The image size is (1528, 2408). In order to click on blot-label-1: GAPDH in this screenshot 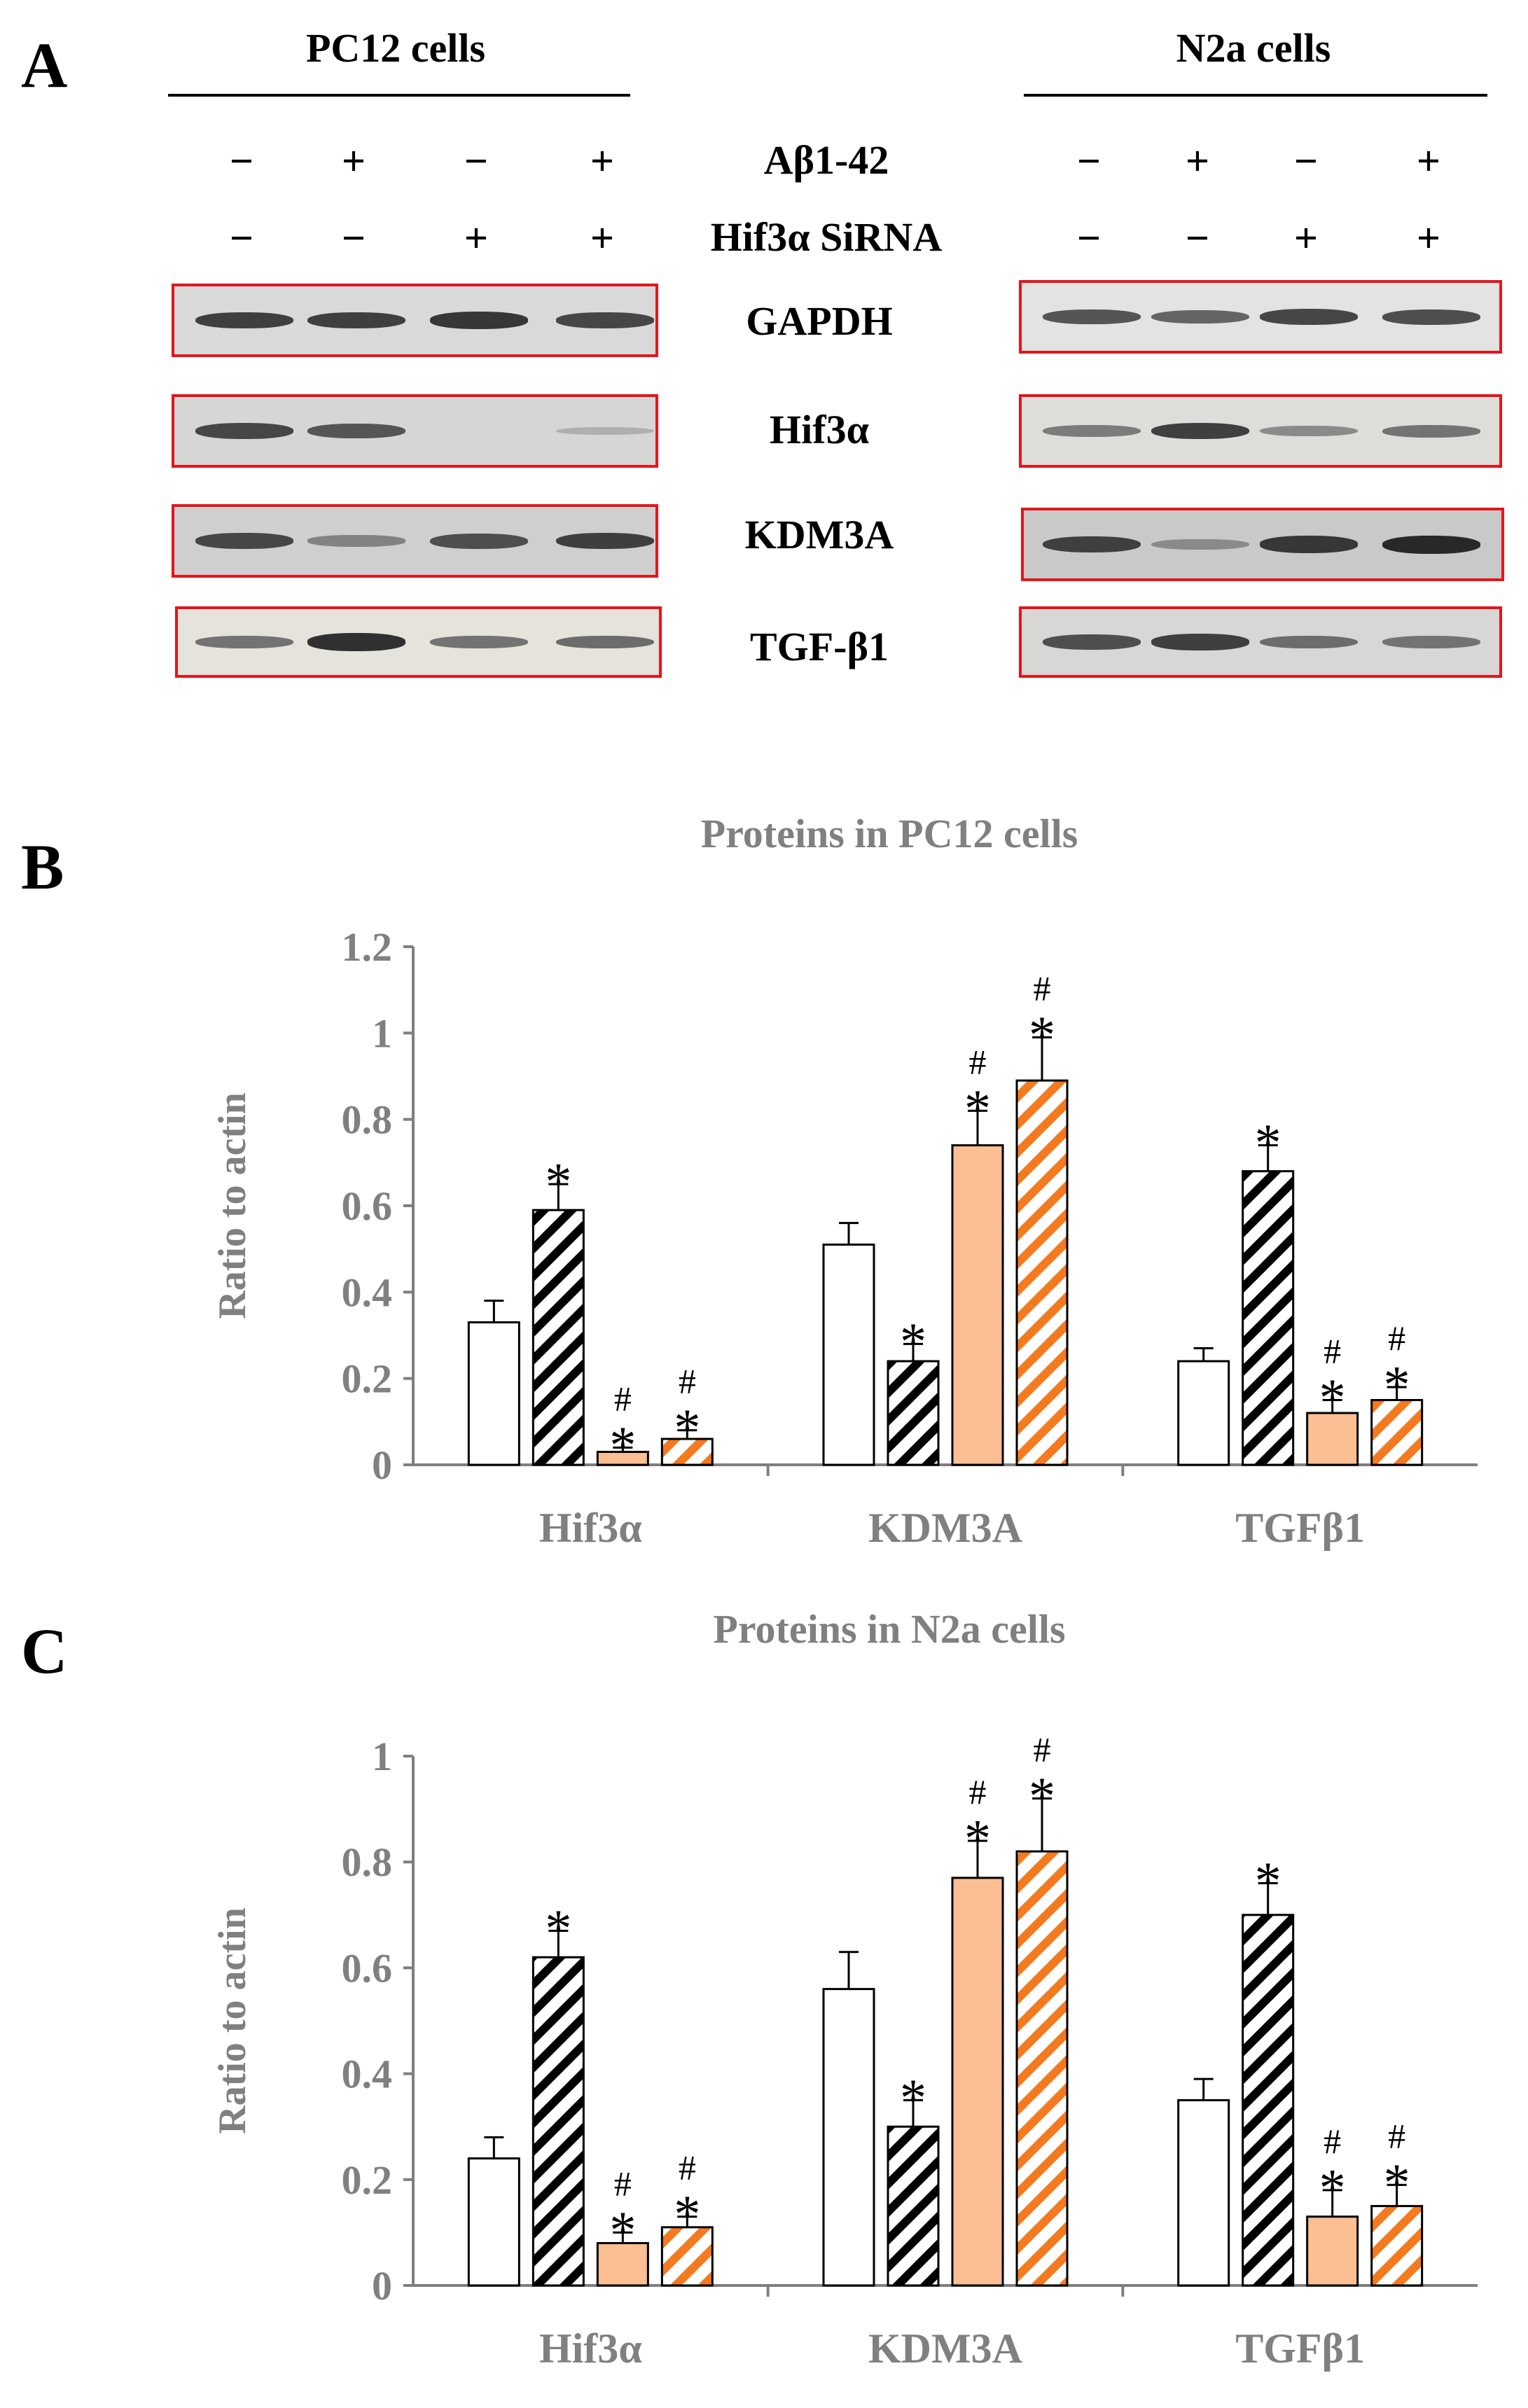, I will do `click(819, 321)`.